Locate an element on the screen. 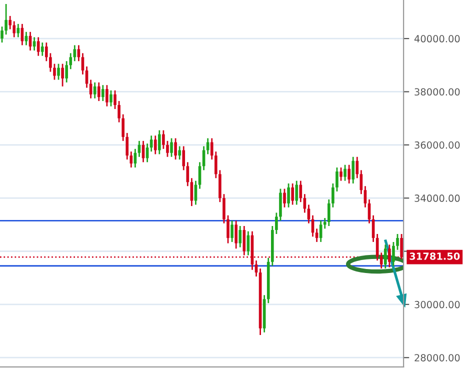 The height and width of the screenshot is (392, 472). y-tick-label: 30000.00 is located at coordinates (437, 304).